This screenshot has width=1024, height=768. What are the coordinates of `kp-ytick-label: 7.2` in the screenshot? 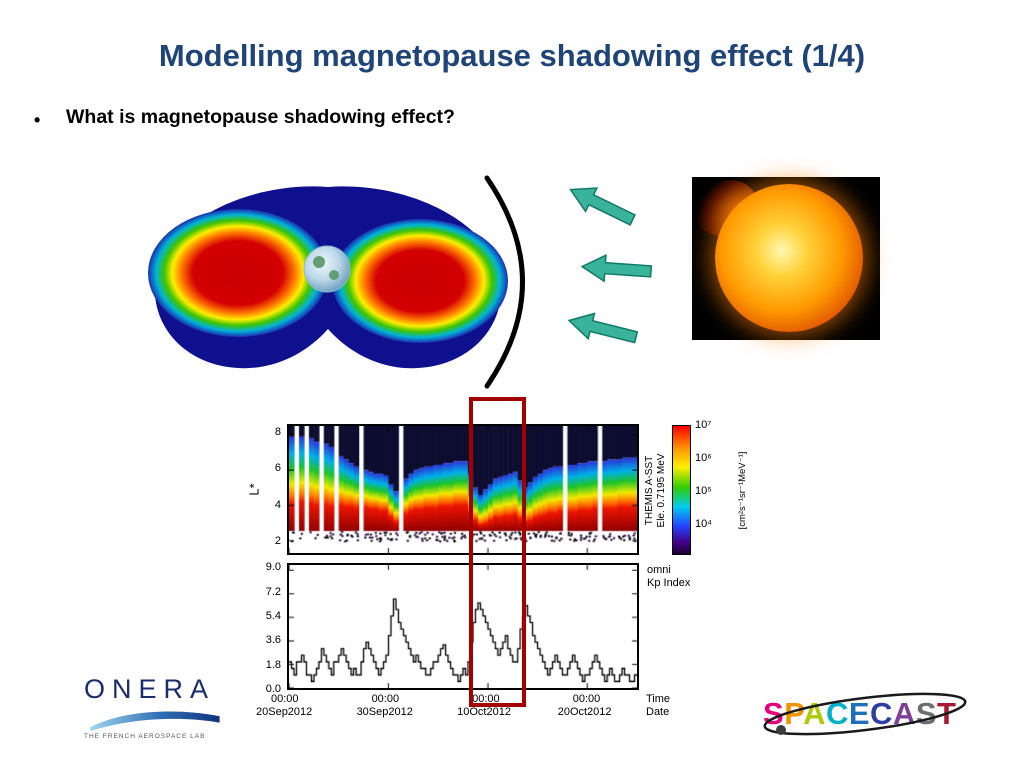 It's located at (273, 591).